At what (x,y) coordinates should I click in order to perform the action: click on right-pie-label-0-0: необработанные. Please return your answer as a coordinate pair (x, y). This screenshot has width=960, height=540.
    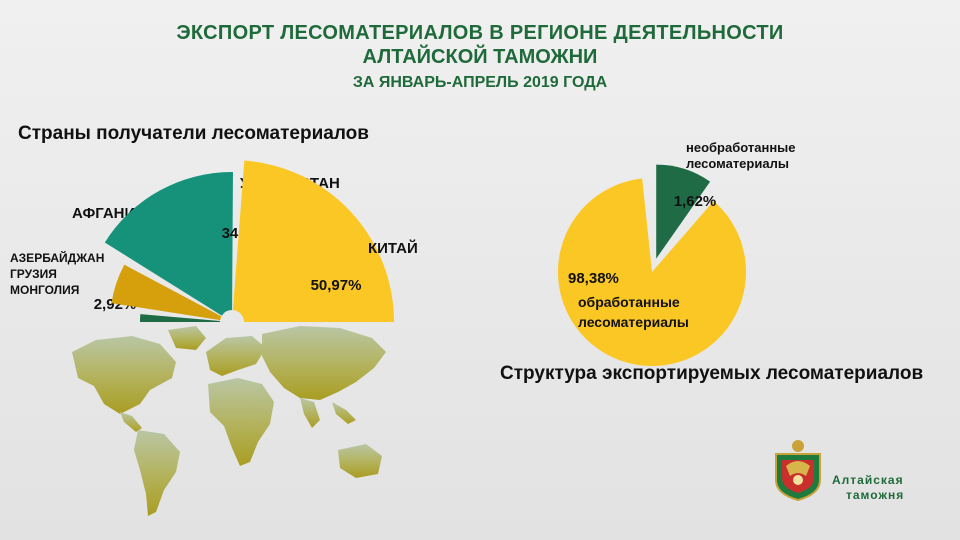
    Looking at the image, I should click on (741, 147).